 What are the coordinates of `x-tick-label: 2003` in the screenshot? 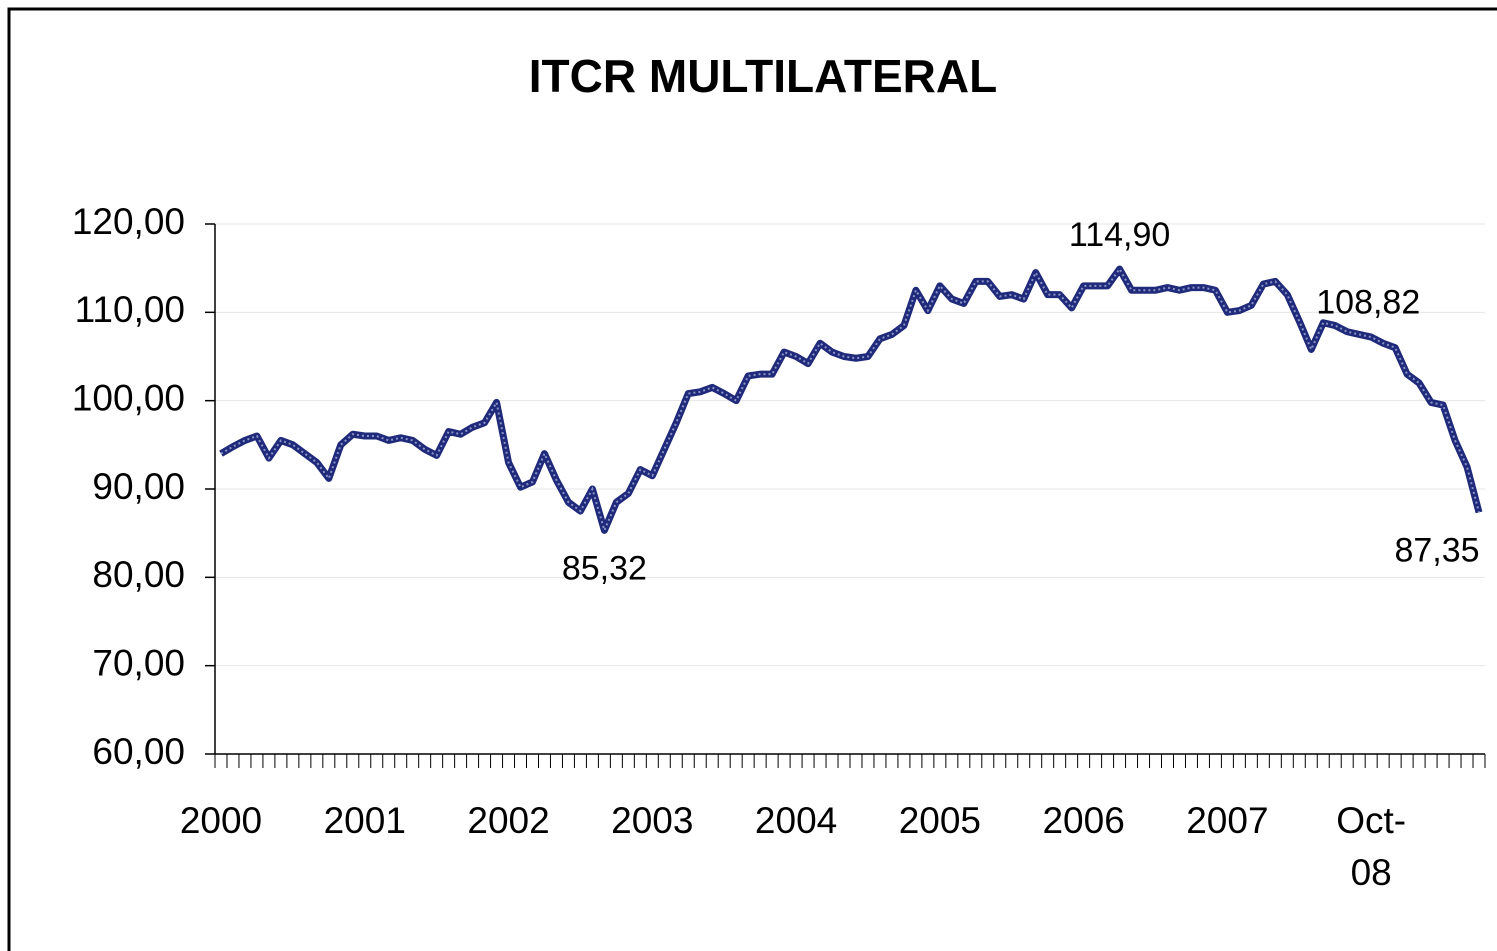 It's located at (652, 820).